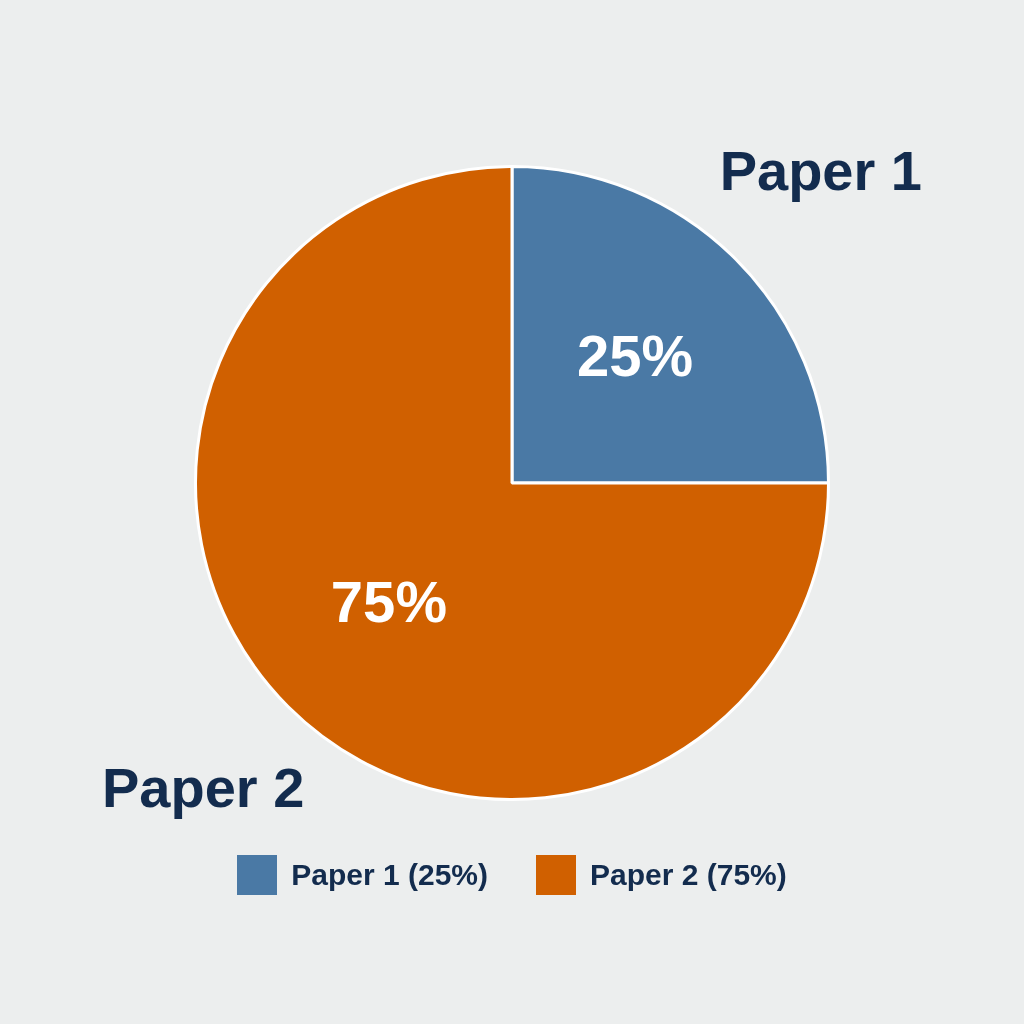 The image size is (1024, 1024). Describe the element at coordinates (635, 355) in the screenshot. I see `data-label: 25%` at that location.